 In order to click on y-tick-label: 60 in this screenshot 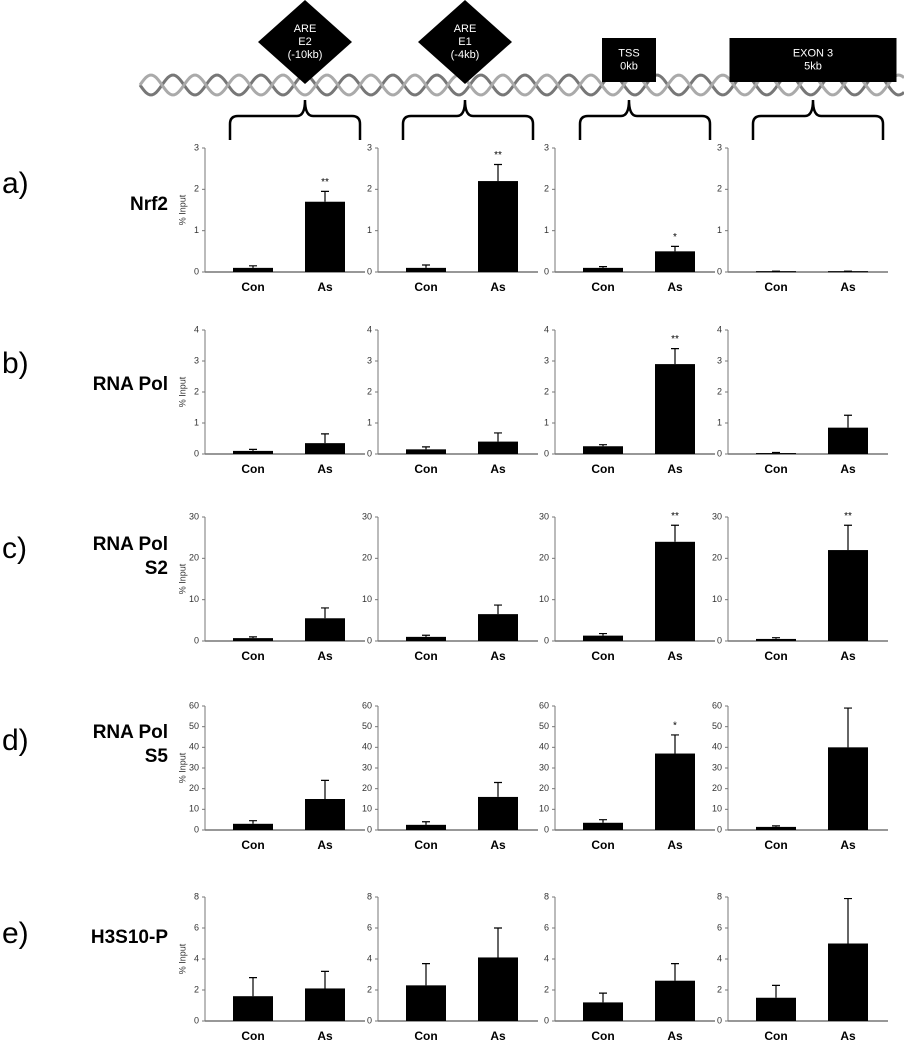, I will do `click(717, 705)`.